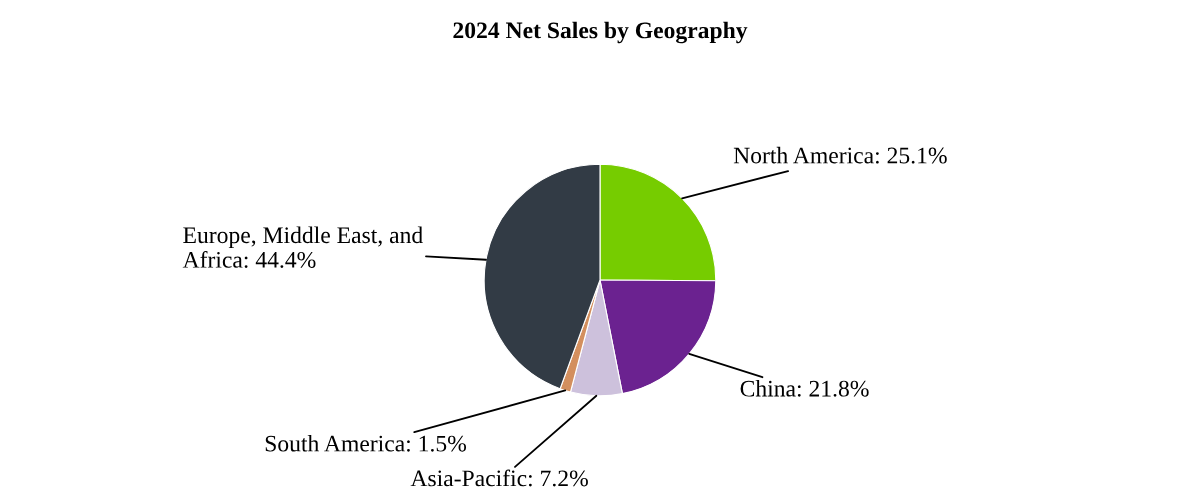 Image resolution: width=1200 pixels, height=500 pixels. What do you see at coordinates (499, 478) in the screenshot?
I see `slice-label: Asia-Pacific: 7.2%` at bounding box center [499, 478].